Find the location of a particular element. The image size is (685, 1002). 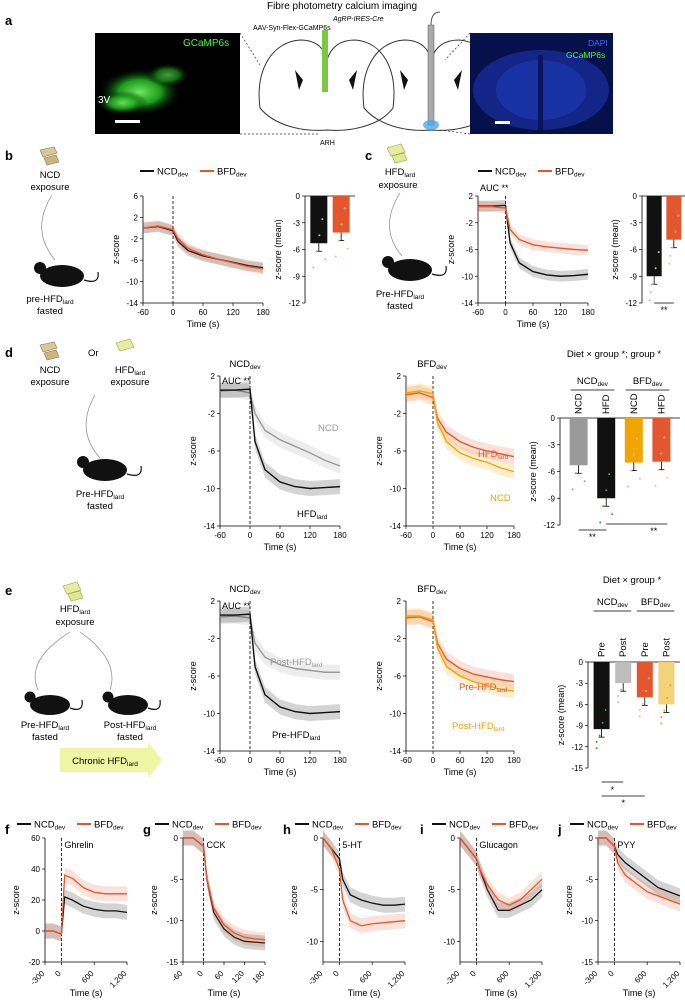

injection-needle is located at coordinates (325, 61).